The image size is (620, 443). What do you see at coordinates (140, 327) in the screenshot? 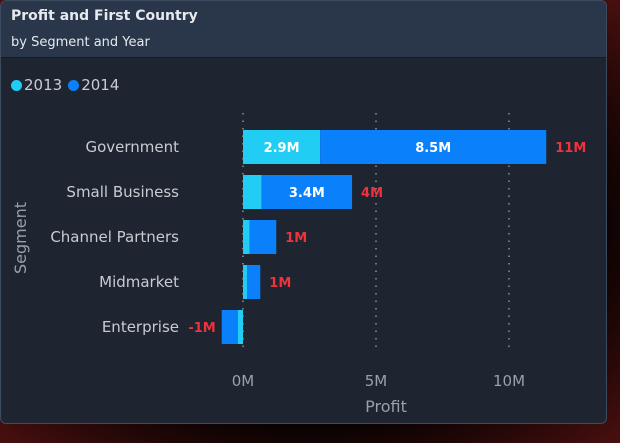
I see `category-label: Enterprise` at bounding box center [140, 327].